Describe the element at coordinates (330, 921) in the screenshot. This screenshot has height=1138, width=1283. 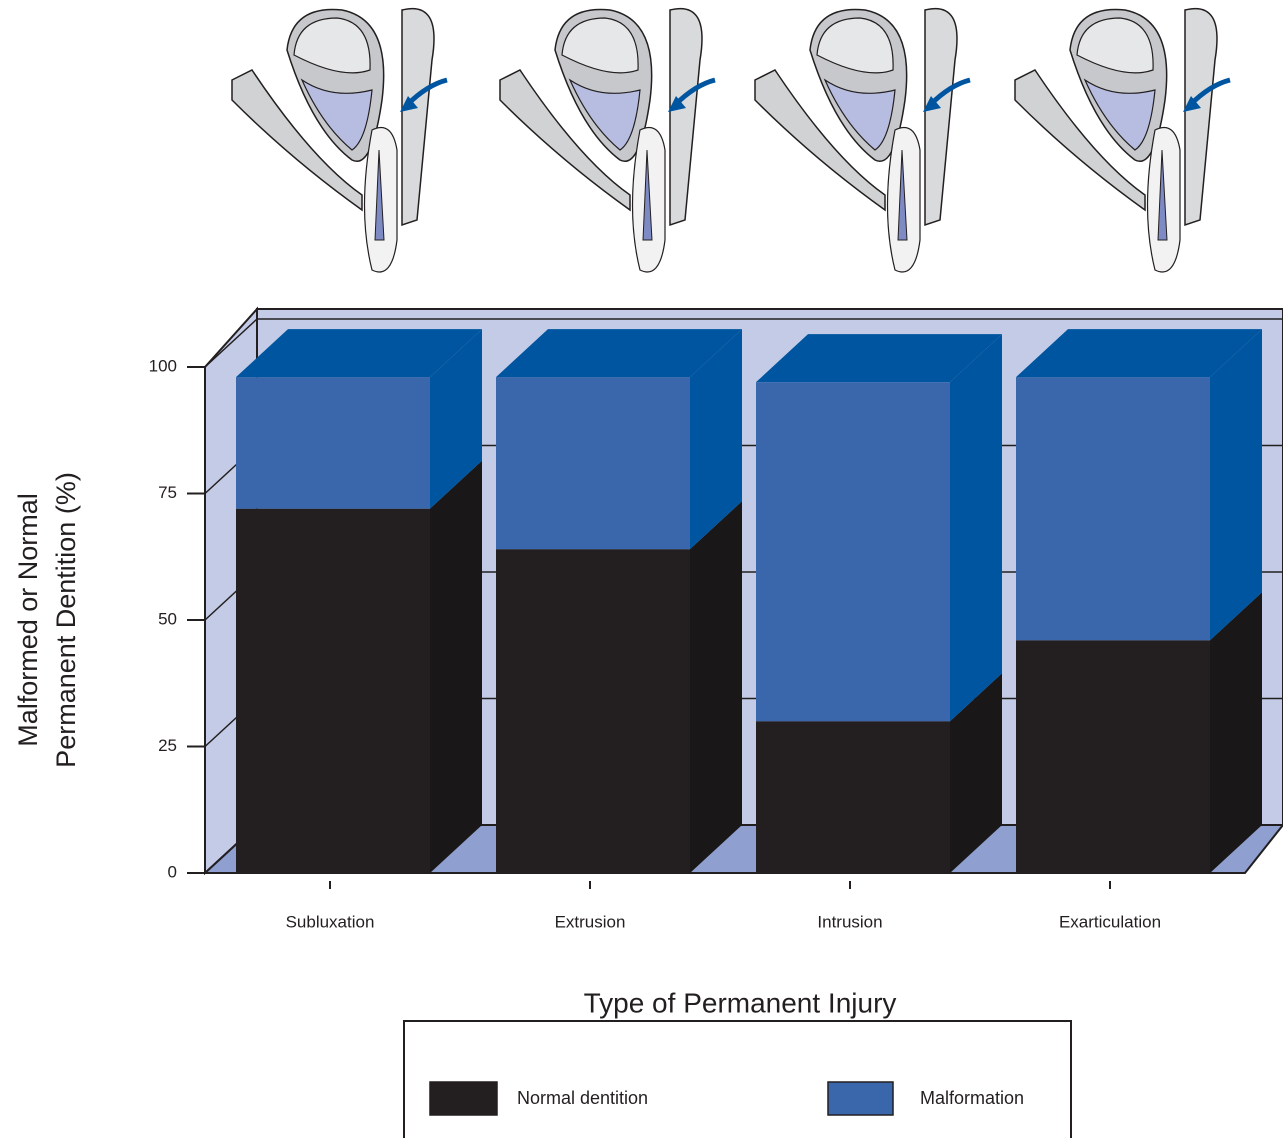
I see `x-tick-label: Subluxation` at that location.